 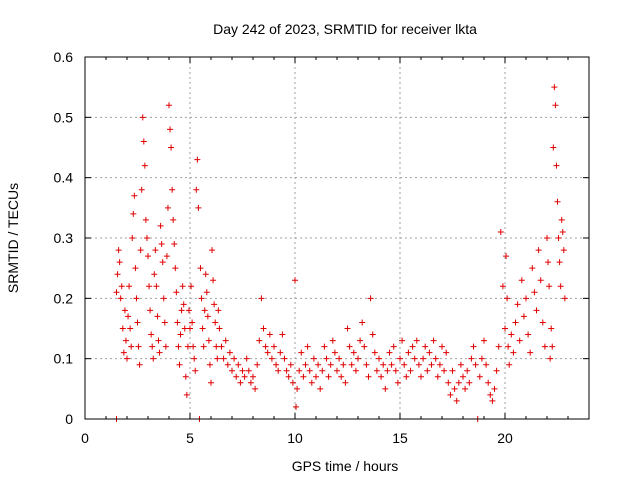 What do you see at coordinates (64, 57) in the screenshot?
I see `y-tick-label: 0.6` at bounding box center [64, 57].